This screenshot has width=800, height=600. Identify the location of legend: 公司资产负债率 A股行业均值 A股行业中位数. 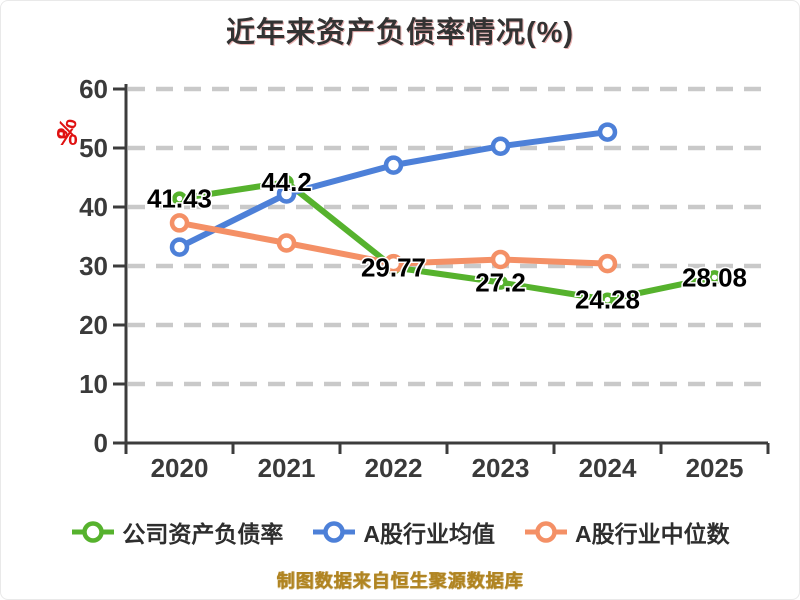
(400, 532).